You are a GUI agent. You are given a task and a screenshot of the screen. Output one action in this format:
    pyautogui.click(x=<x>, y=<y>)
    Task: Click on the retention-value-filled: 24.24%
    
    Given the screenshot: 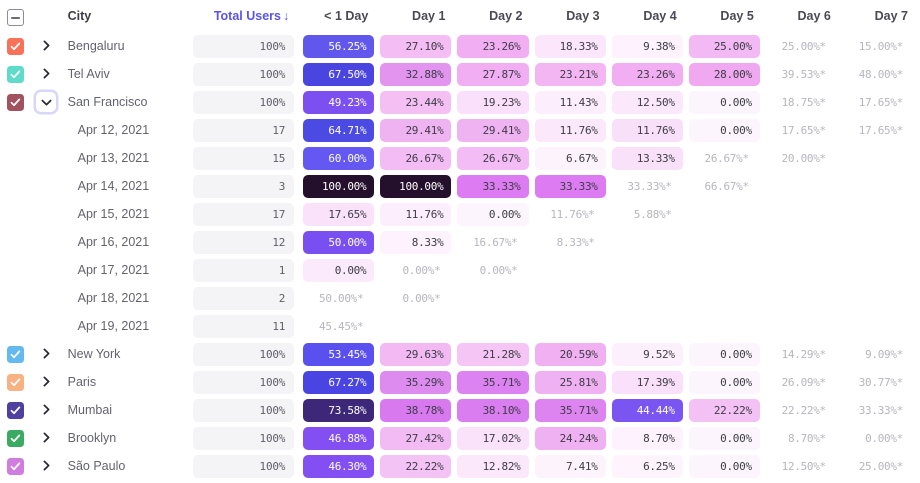 What is the action you would take?
    pyautogui.click(x=570, y=438)
    